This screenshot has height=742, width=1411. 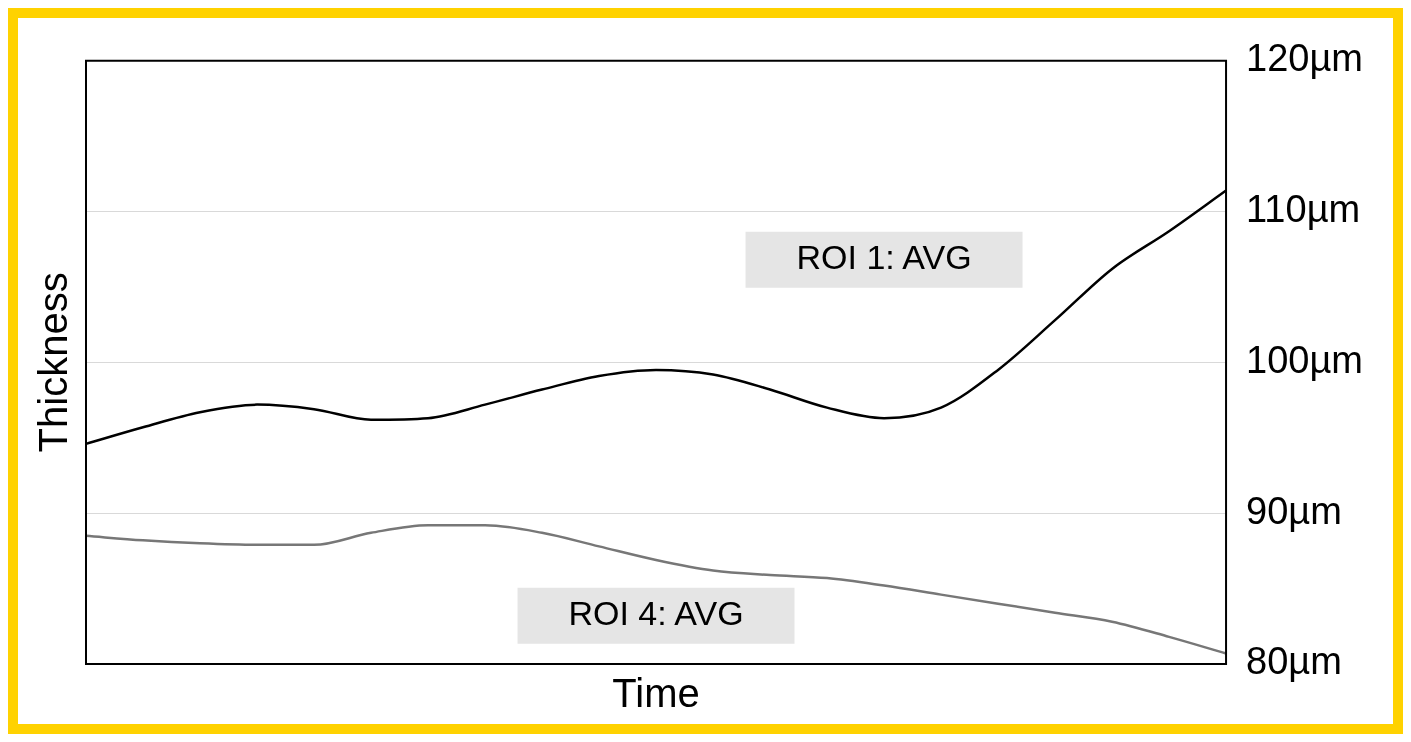 What do you see at coordinates (1303, 209) in the screenshot?
I see `y-tick-label: 110µm` at bounding box center [1303, 209].